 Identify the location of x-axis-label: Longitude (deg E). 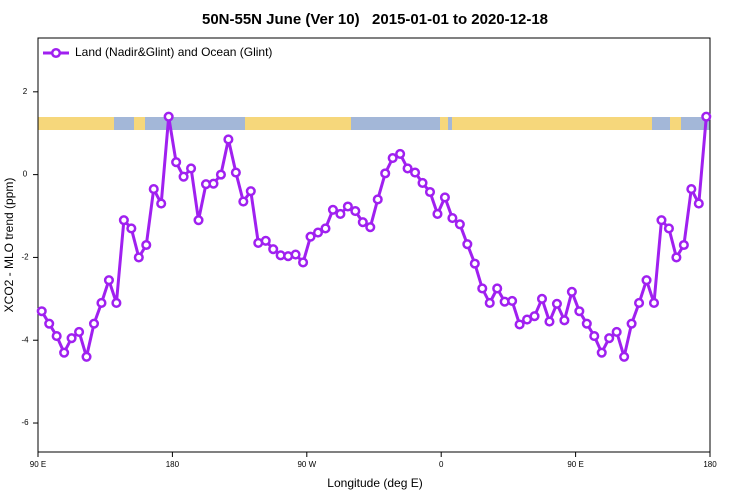
(374, 483).